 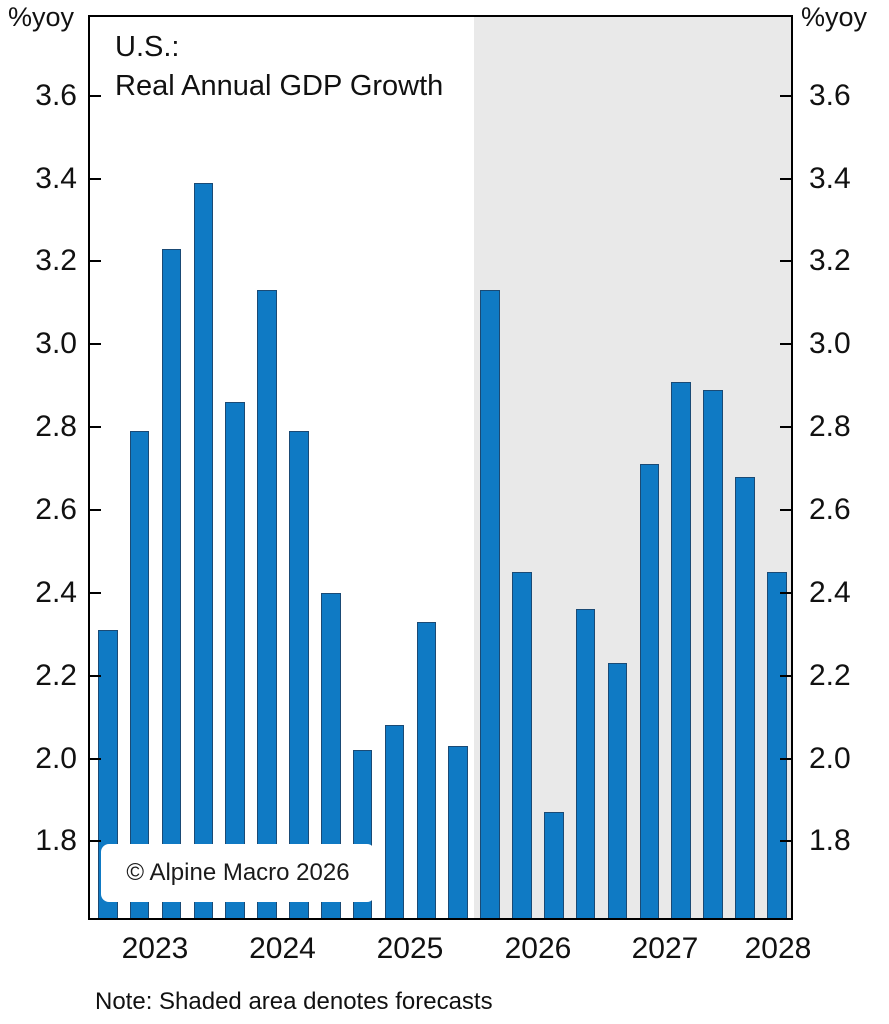 I want to click on x-year-label-2025: 2025, so click(x=410, y=948).